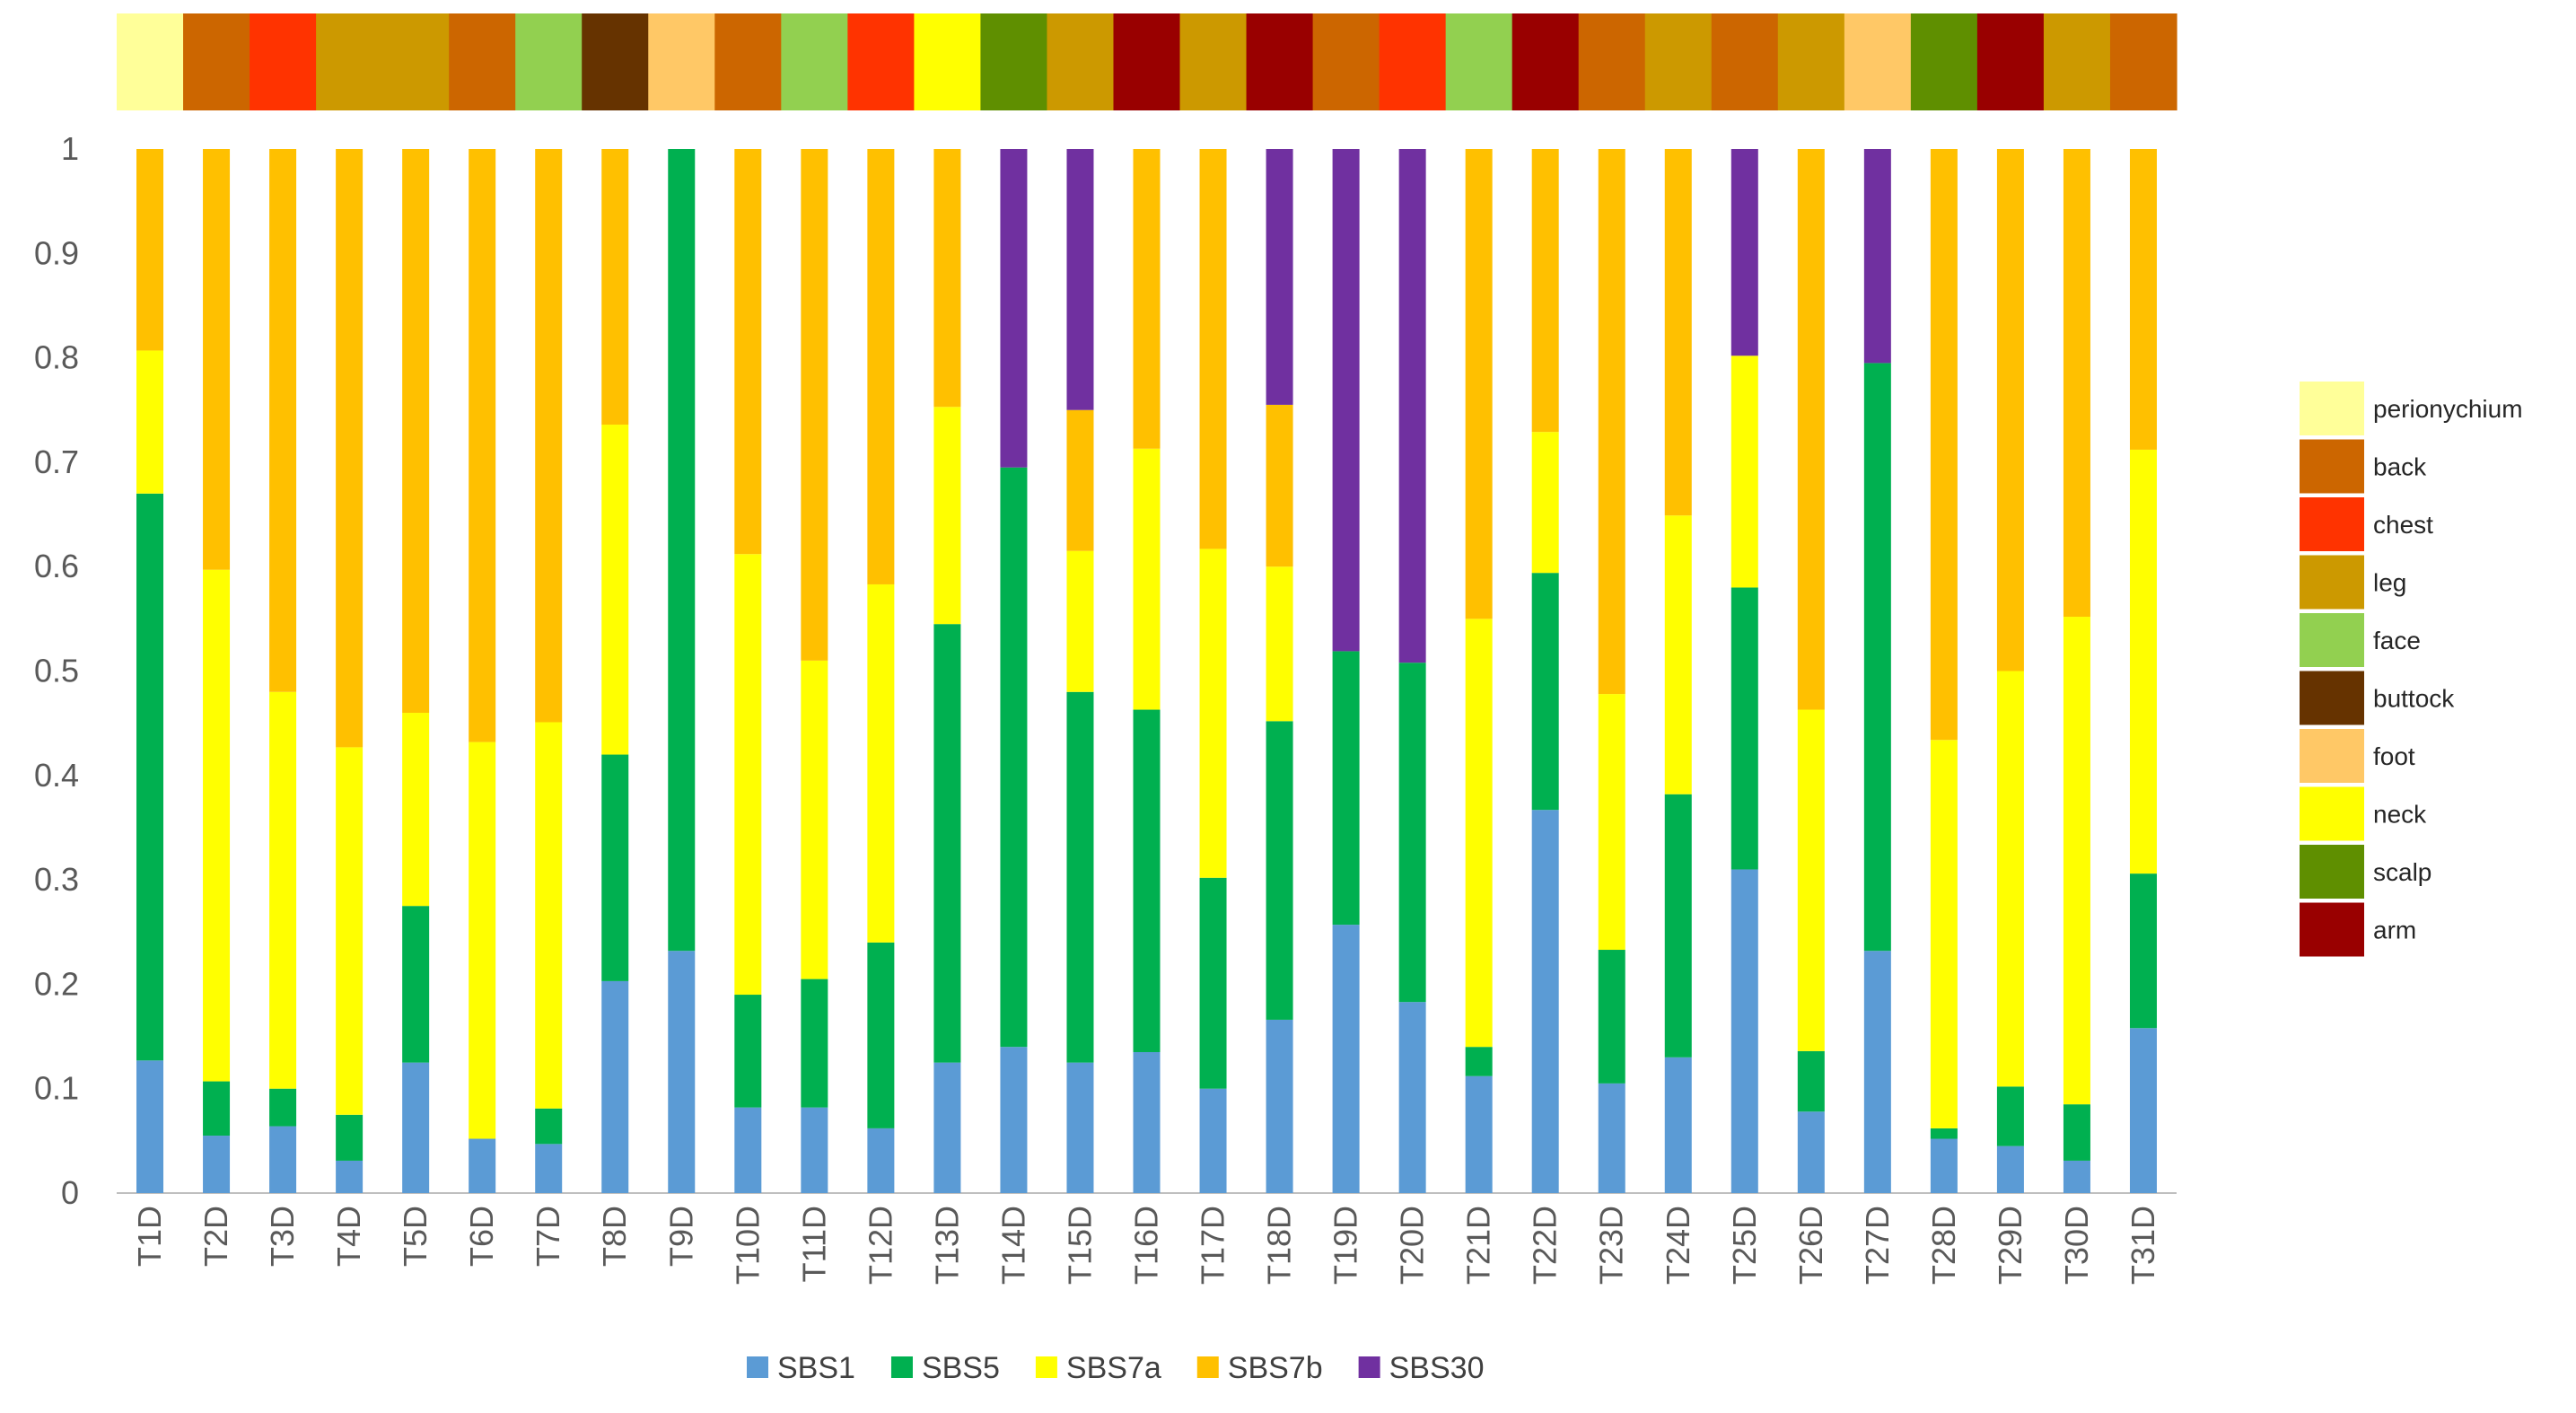  What do you see at coordinates (615, 61) in the screenshot?
I see `tissue-strip-cell-t8d` at bounding box center [615, 61].